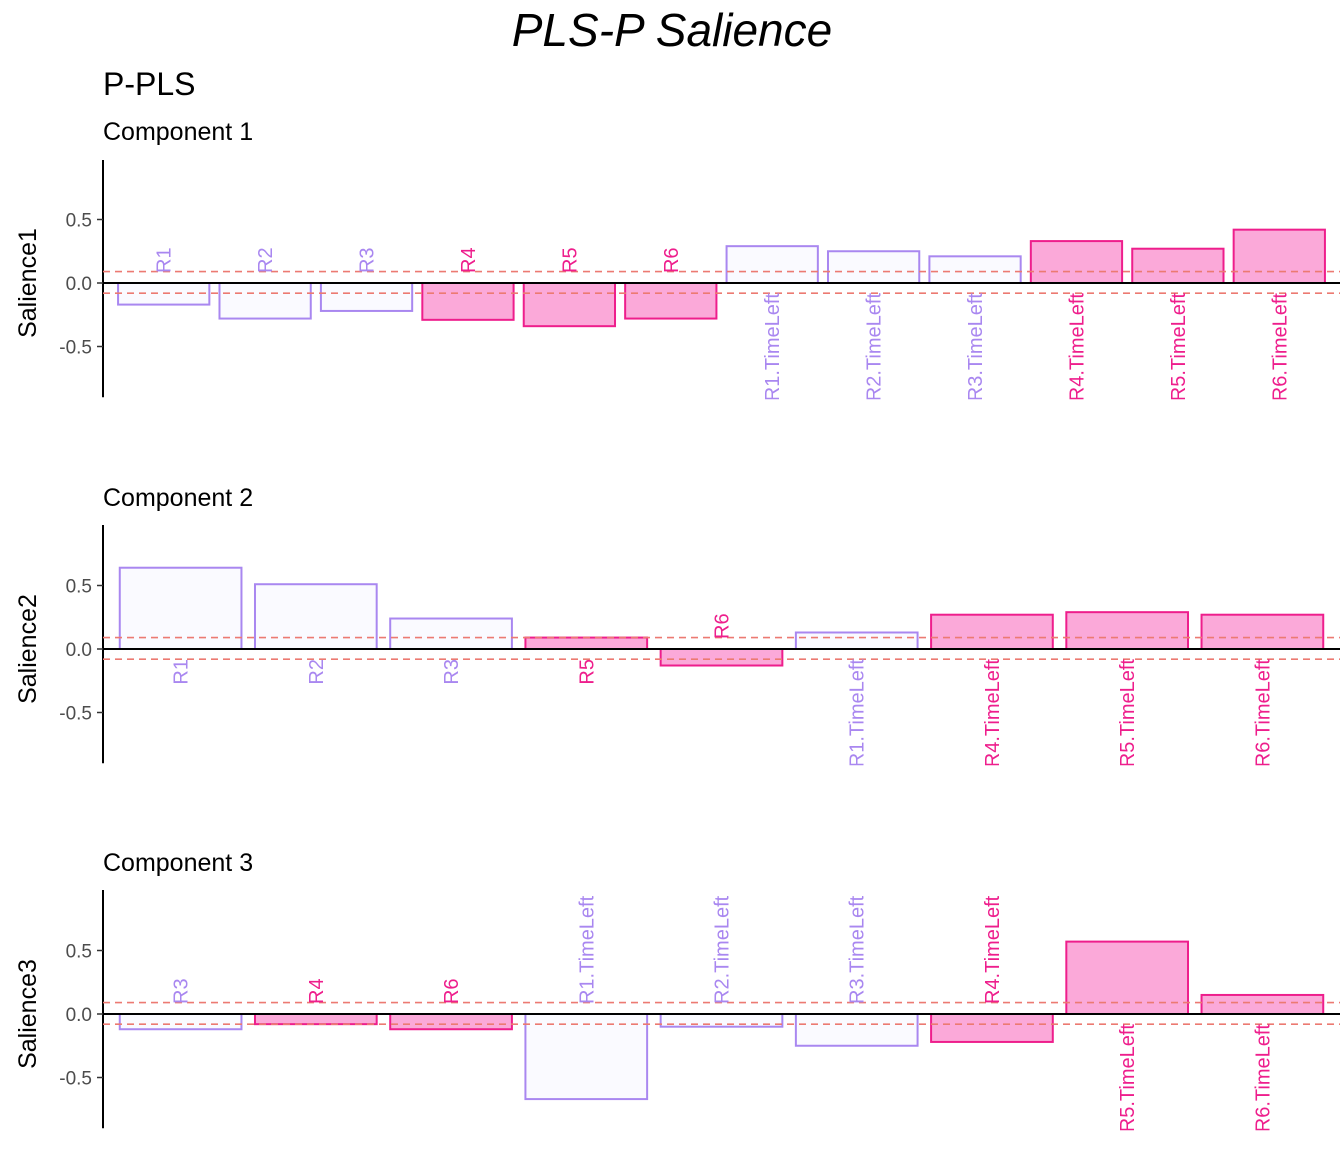 The height and width of the screenshot is (1152, 1344). I want to click on panel-title: Component 1, so click(178, 132).